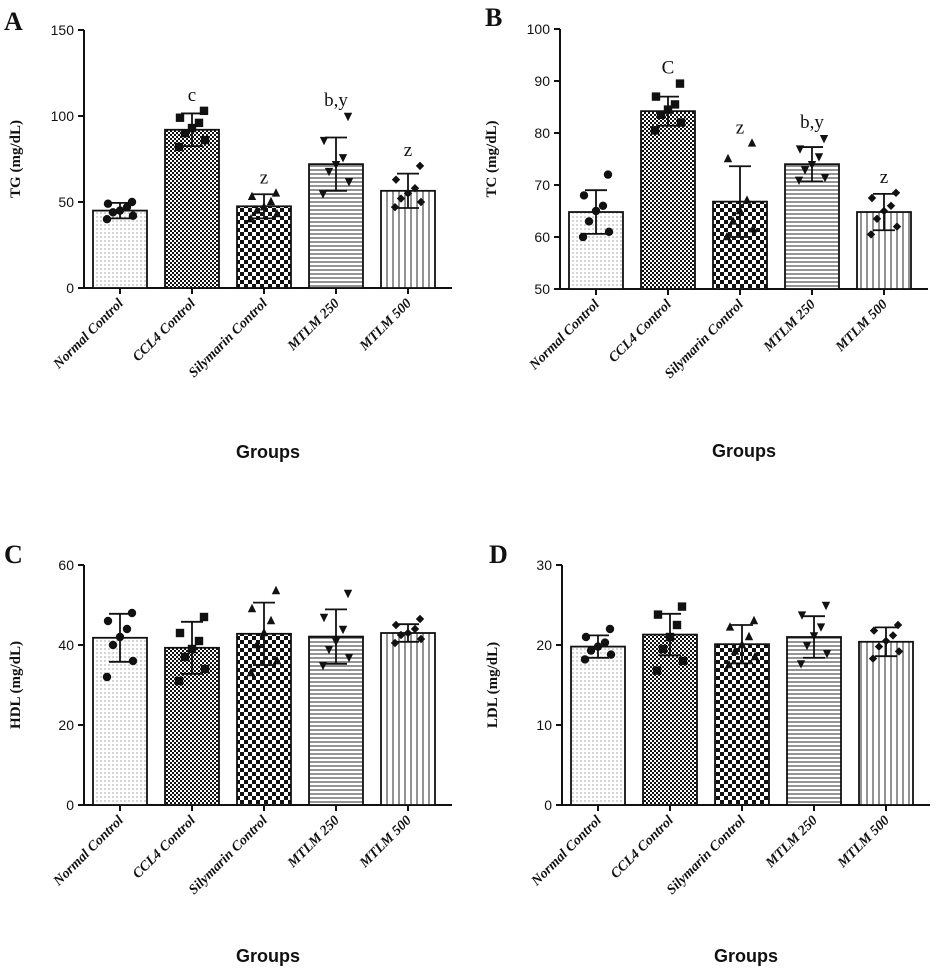 Image resolution: width=941 pixels, height=969 pixels. I want to click on y-axis-label: LDL (mg/dL), so click(493, 685).